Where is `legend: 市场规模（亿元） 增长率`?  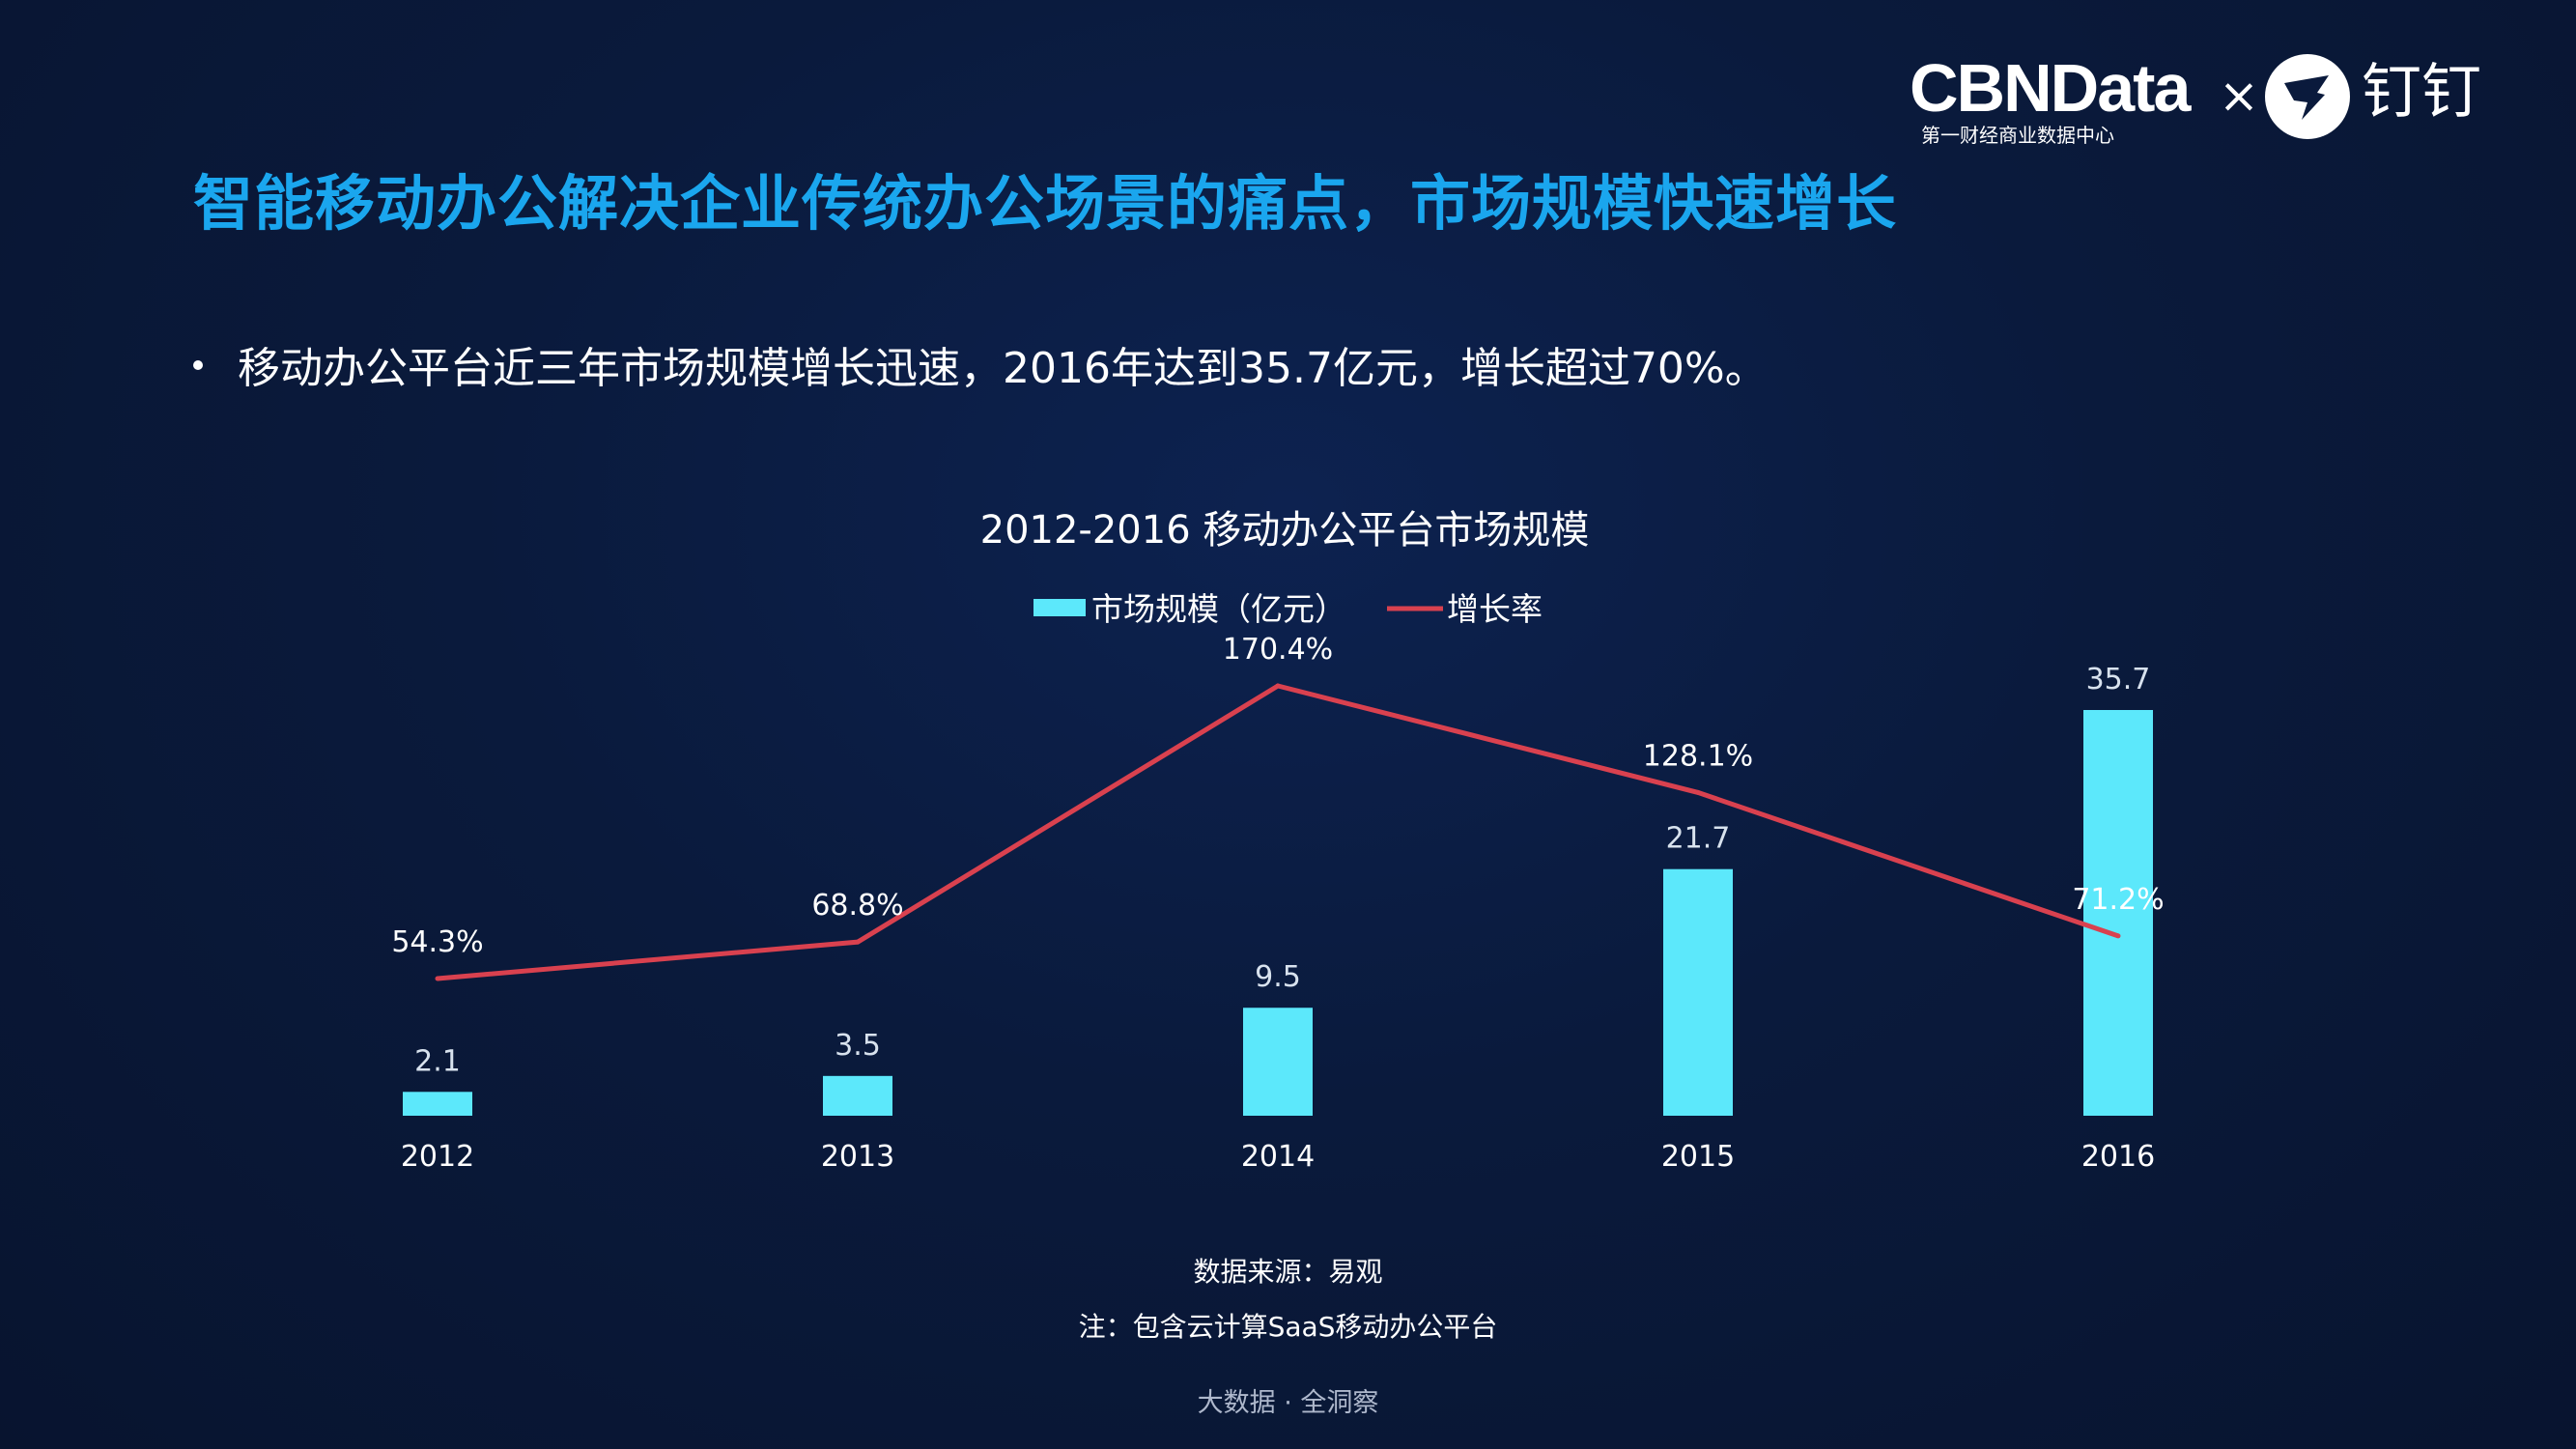 legend: 市场规模（亿元） 增长率 is located at coordinates (1288, 609).